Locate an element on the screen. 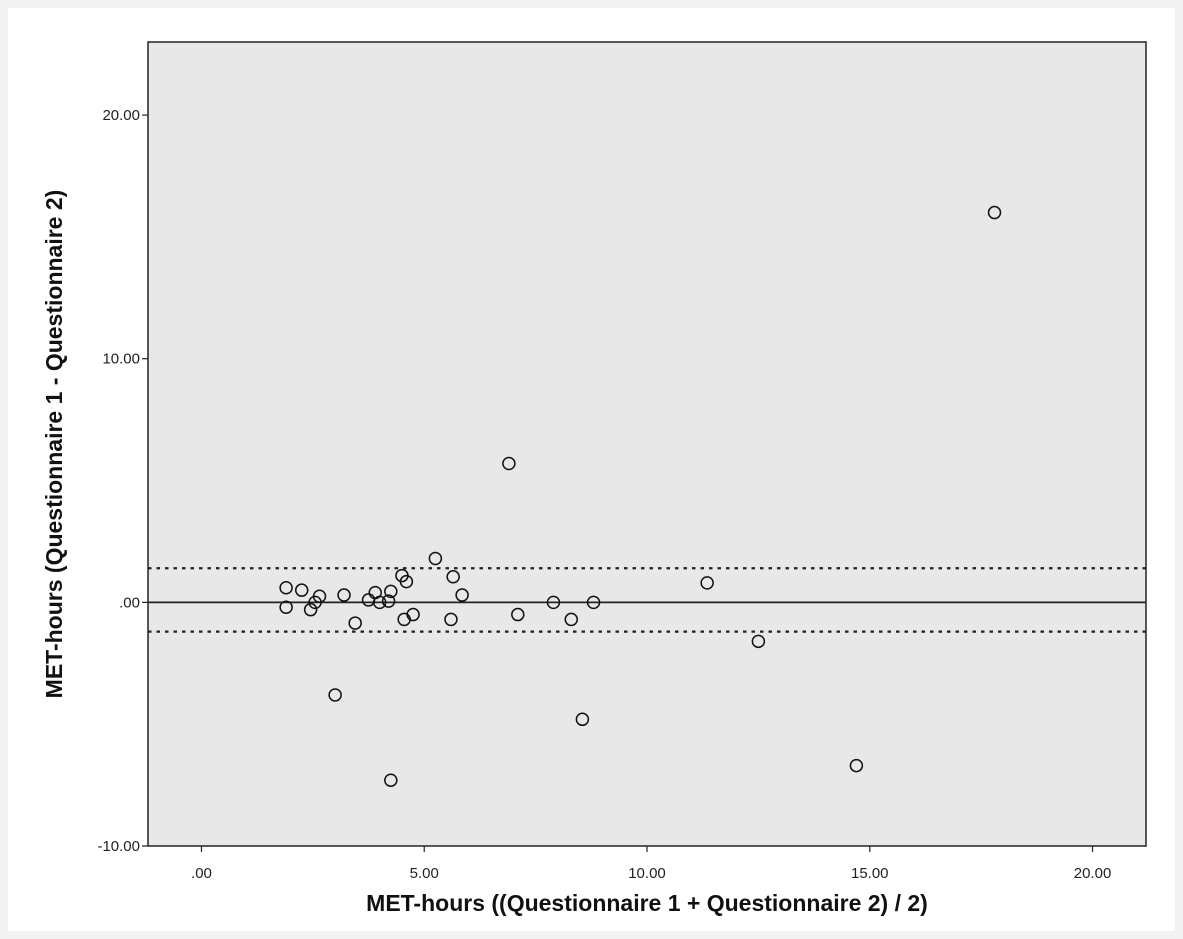 The height and width of the screenshot is (939, 1183). reference-lines is located at coordinates (647, 600).